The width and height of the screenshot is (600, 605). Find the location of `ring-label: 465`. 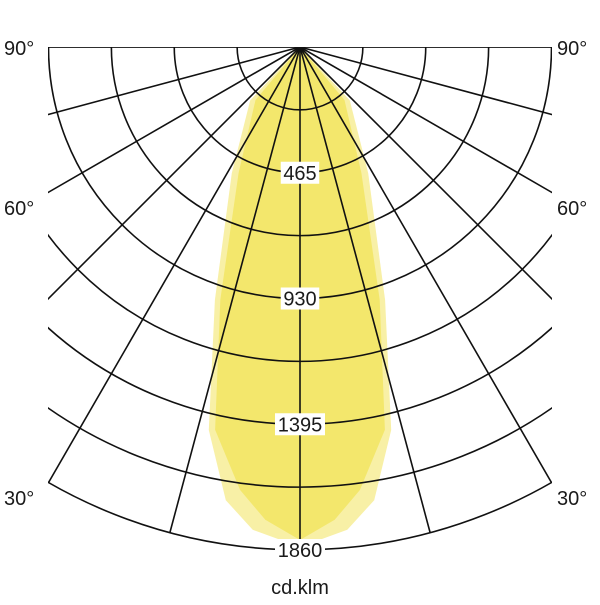

ring-label: 465 is located at coordinates (299, 174).